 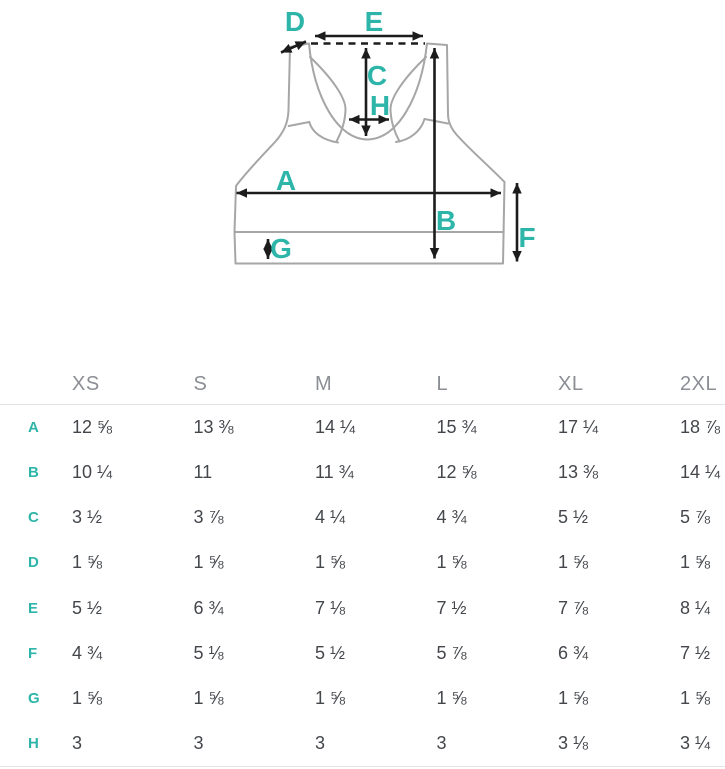 I want to click on cell-value: 3 ¼, so click(x=695, y=743).